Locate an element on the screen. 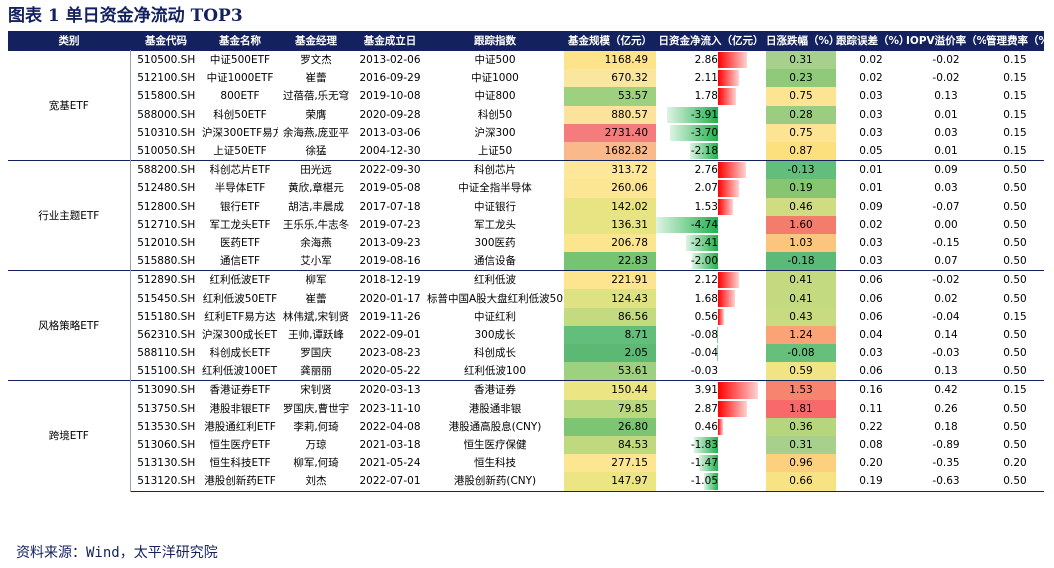 Image resolution: width=1054 pixels, height=568 pixels. tracking-error: 0.01 is located at coordinates (871, 188).